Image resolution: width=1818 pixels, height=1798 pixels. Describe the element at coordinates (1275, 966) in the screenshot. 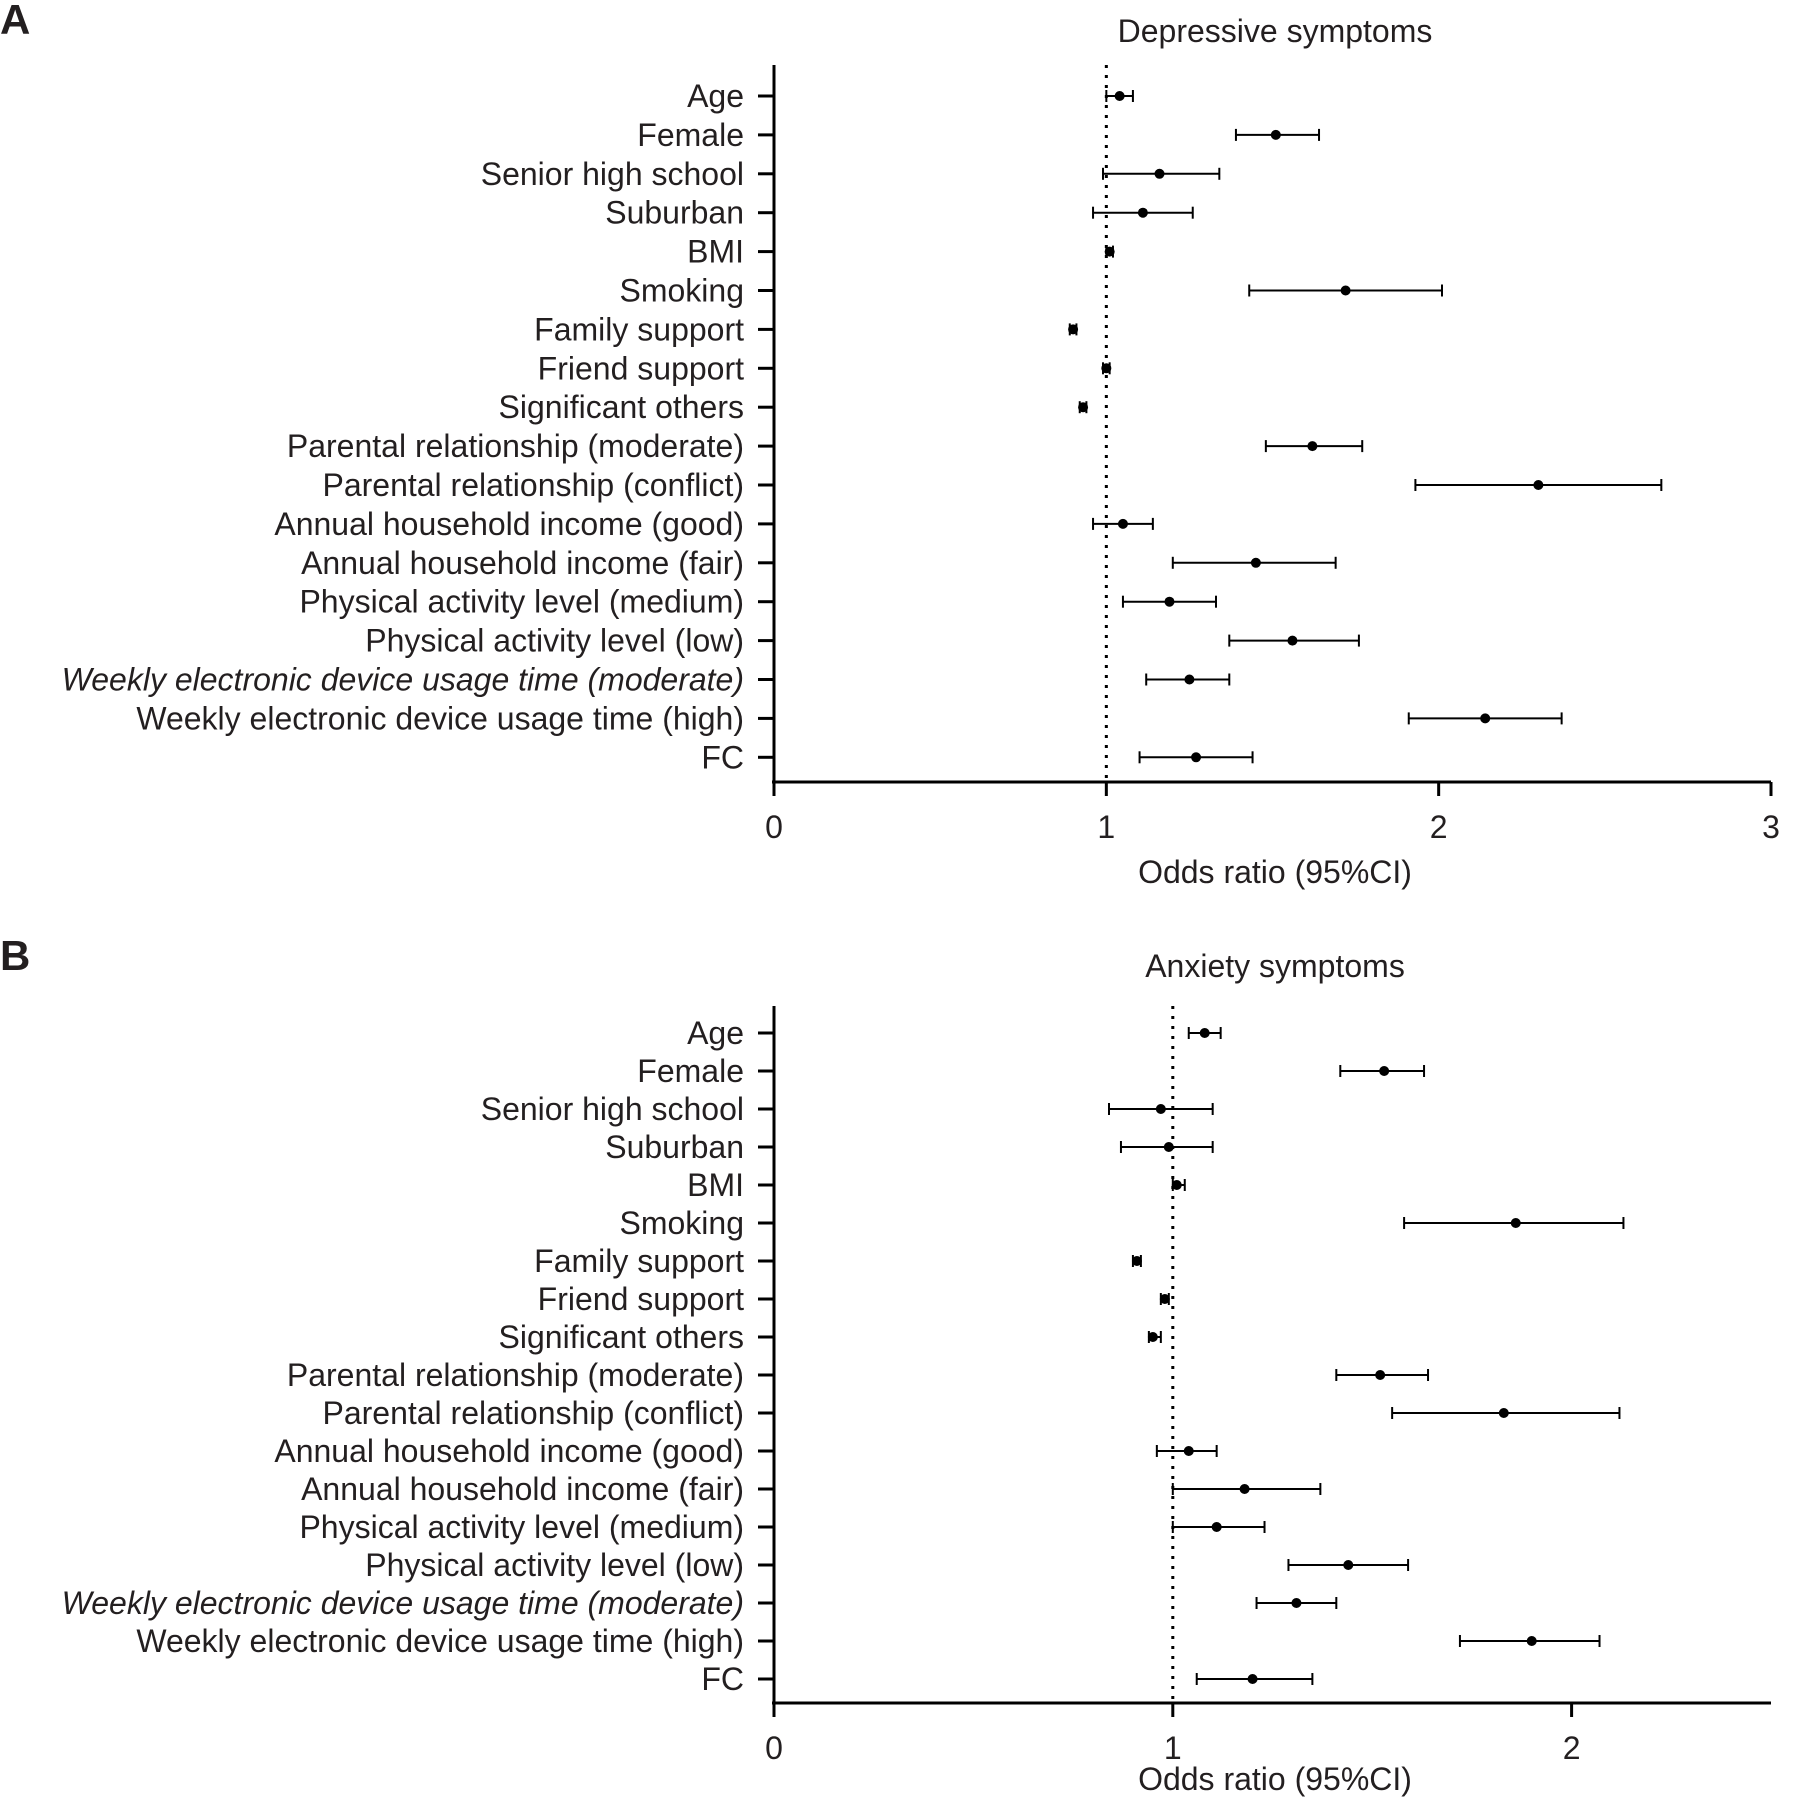

I see `chart-title: Anxiety symptoms` at that location.